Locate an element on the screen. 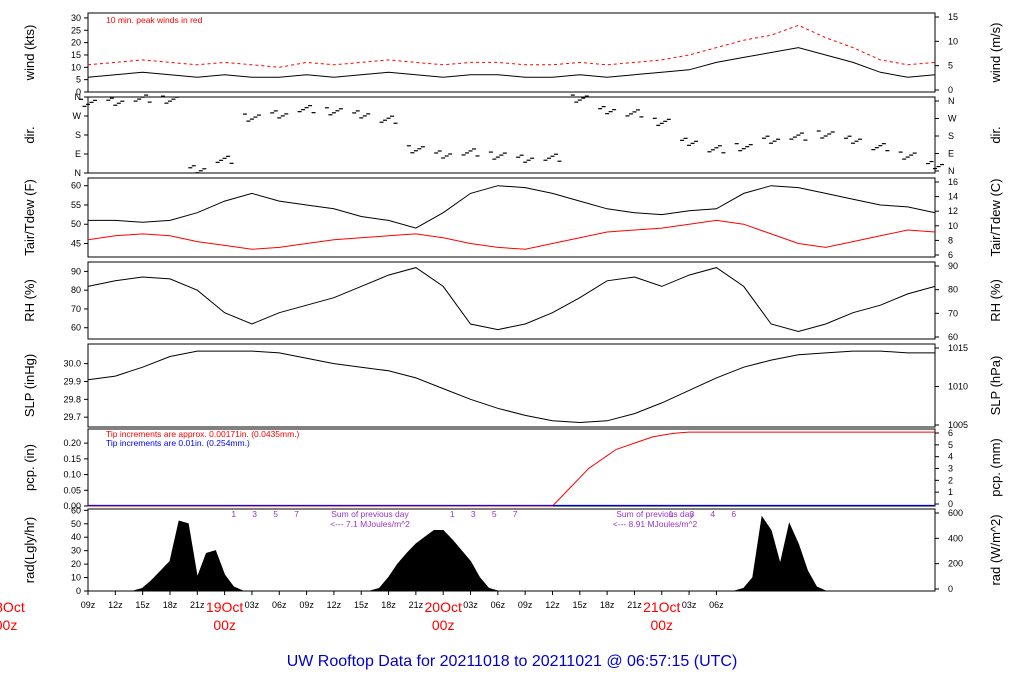 The height and width of the screenshot is (700, 1024). x-tick-label: 20Oct is located at coordinates (443, 607).